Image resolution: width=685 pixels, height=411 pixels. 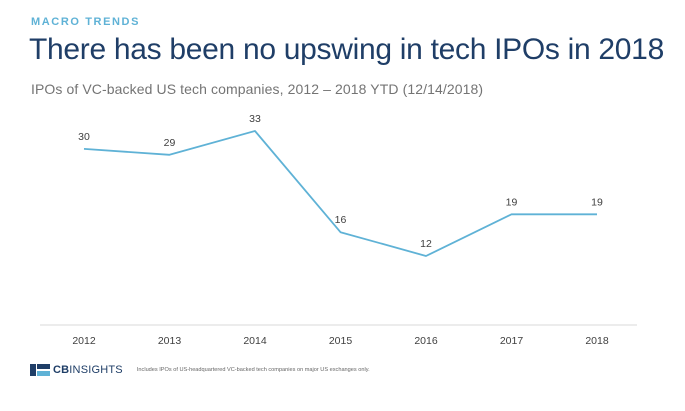 I want to click on x-tick-labels: 2012 2013 2014 2015 2016 2017 2018, so click(x=340, y=341).